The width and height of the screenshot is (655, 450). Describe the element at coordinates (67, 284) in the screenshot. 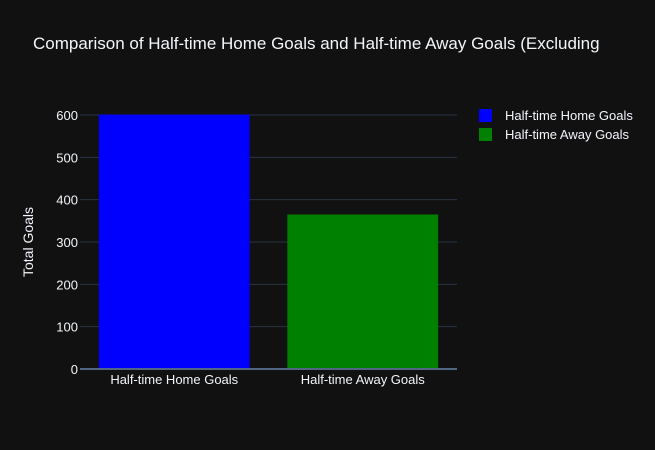

I see `y-tick-label: 200` at that location.